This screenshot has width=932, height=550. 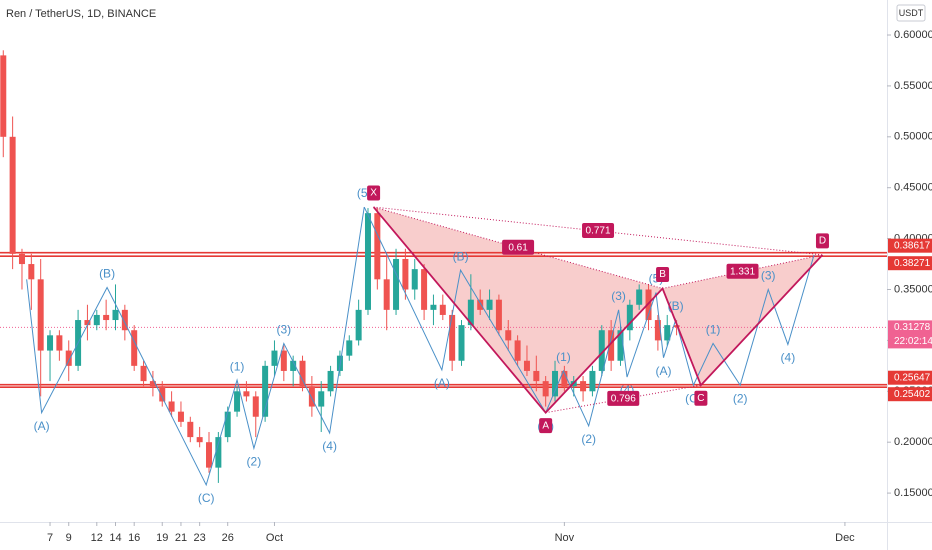 What do you see at coordinates (107, 274) in the screenshot?
I see `wave-label: (B)` at bounding box center [107, 274].